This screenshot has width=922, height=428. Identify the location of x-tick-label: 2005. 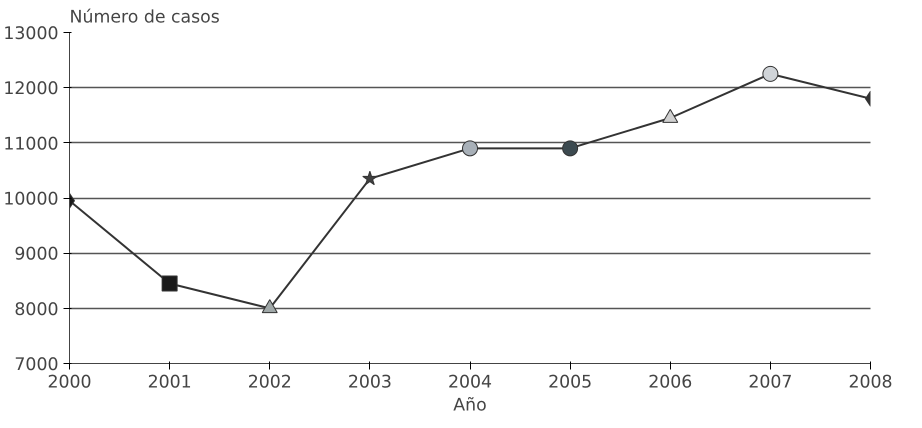
(570, 382).